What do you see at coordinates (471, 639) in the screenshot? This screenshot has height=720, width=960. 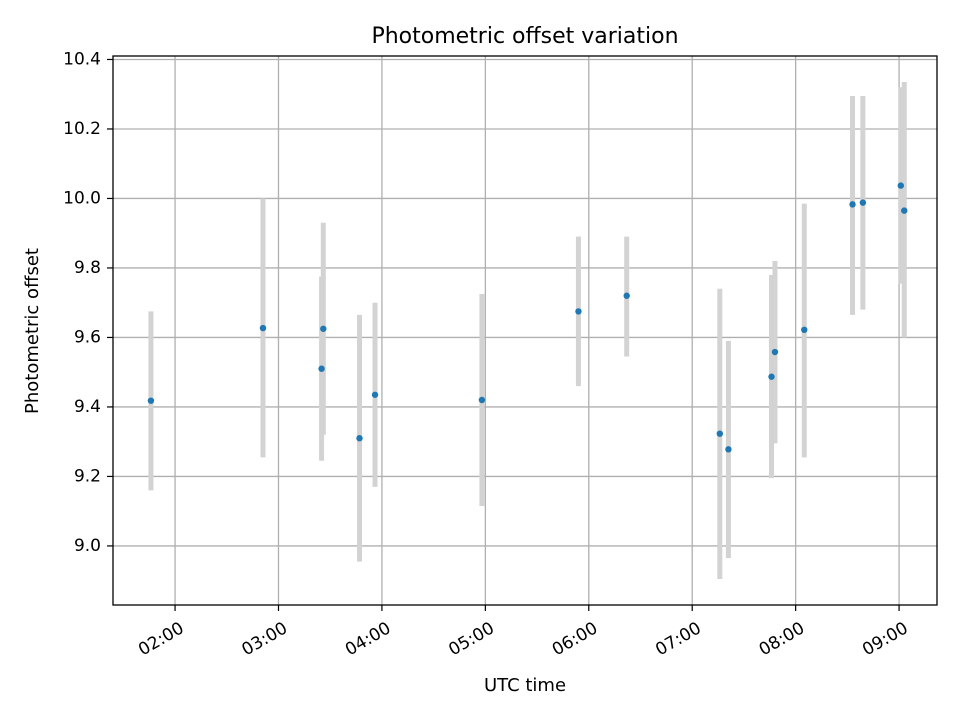 I see `x-tick-label: 05:00` at bounding box center [471, 639].